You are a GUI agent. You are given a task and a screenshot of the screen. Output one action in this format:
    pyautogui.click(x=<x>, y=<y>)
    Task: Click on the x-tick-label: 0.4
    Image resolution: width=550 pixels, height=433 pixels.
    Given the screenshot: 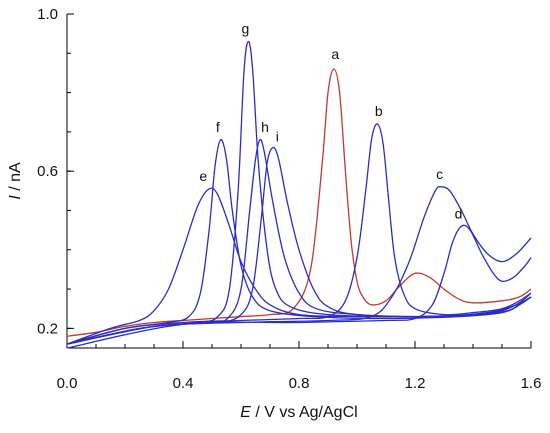 What is the action you would take?
    pyautogui.click(x=183, y=383)
    